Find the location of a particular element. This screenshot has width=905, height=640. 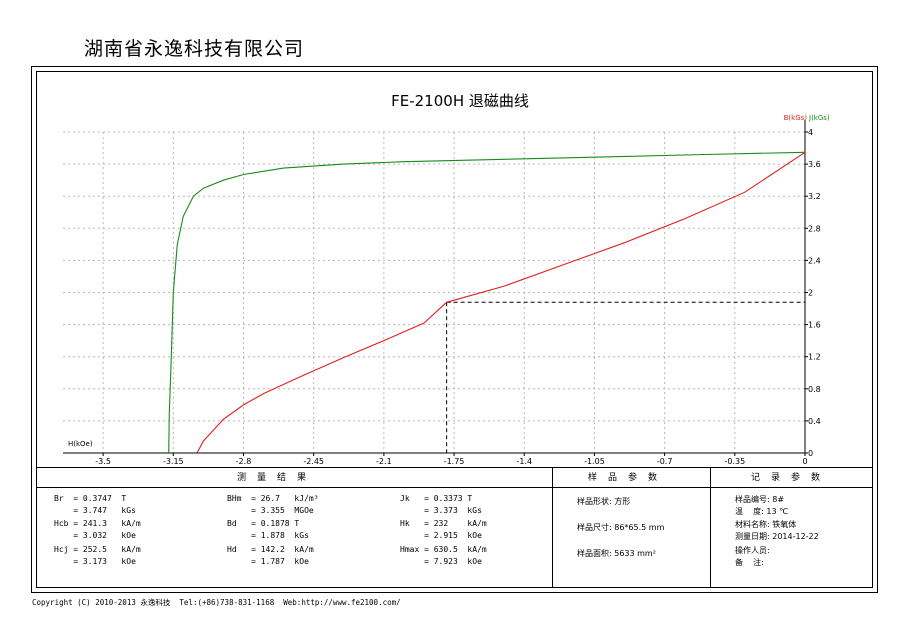

result-line: BHm = 26.7 kJ/m³ is located at coordinates (273, 498).